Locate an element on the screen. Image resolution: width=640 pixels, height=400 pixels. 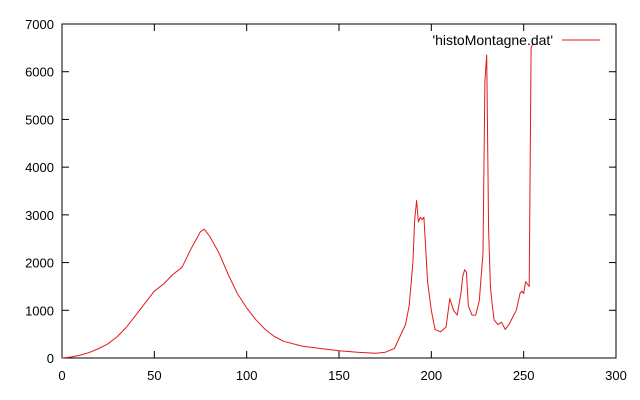
y-tick-label: 4000 is located at coordinates (39, 167).